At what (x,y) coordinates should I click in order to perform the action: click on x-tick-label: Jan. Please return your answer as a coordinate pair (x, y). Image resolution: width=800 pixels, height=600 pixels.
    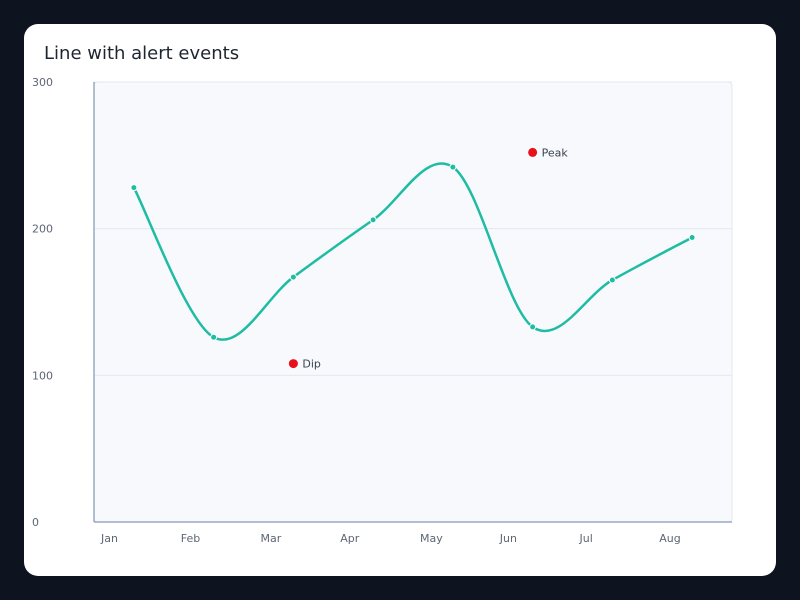
    Looking at the image, I should click on (109, 538).